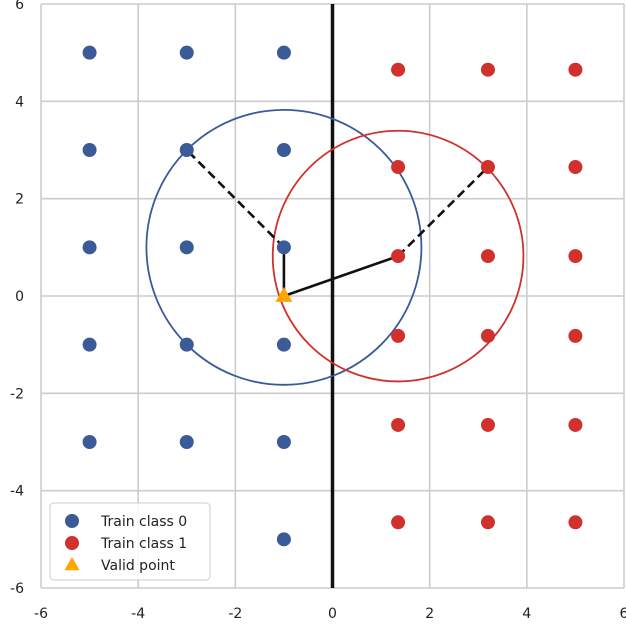  Describe the element at coordinates (17, 492) in the screenshot. I see `y-tick-label: -4` at that location.